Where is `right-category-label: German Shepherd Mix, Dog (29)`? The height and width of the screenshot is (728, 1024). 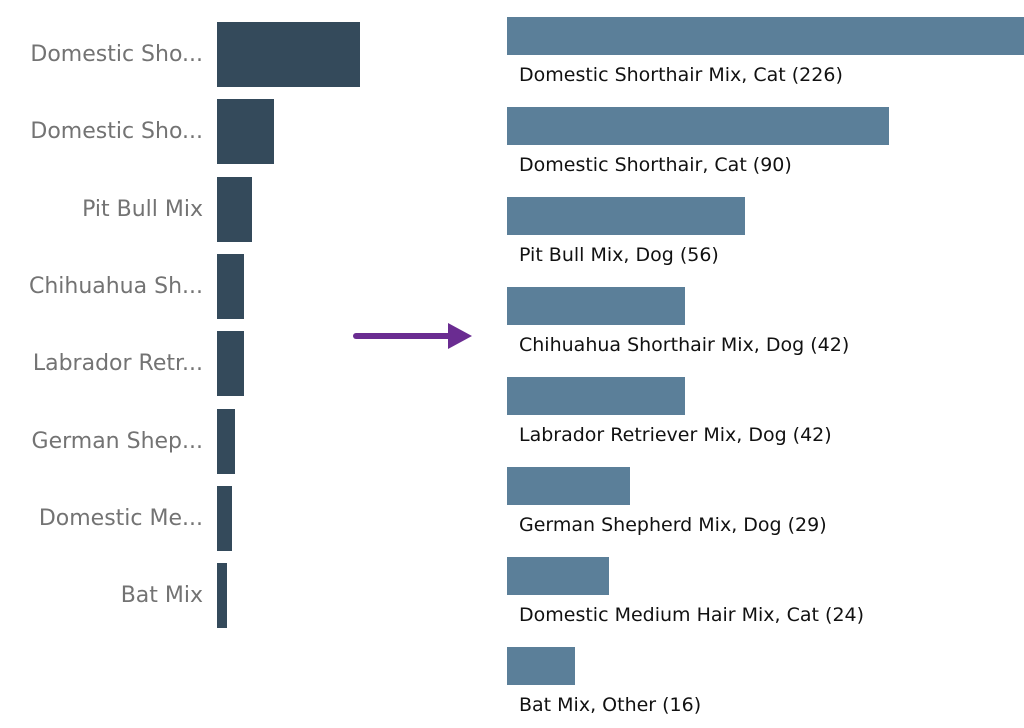 right-category-label: German Shepherd Mix, Dog (29) is located at coordinates (673, 525).